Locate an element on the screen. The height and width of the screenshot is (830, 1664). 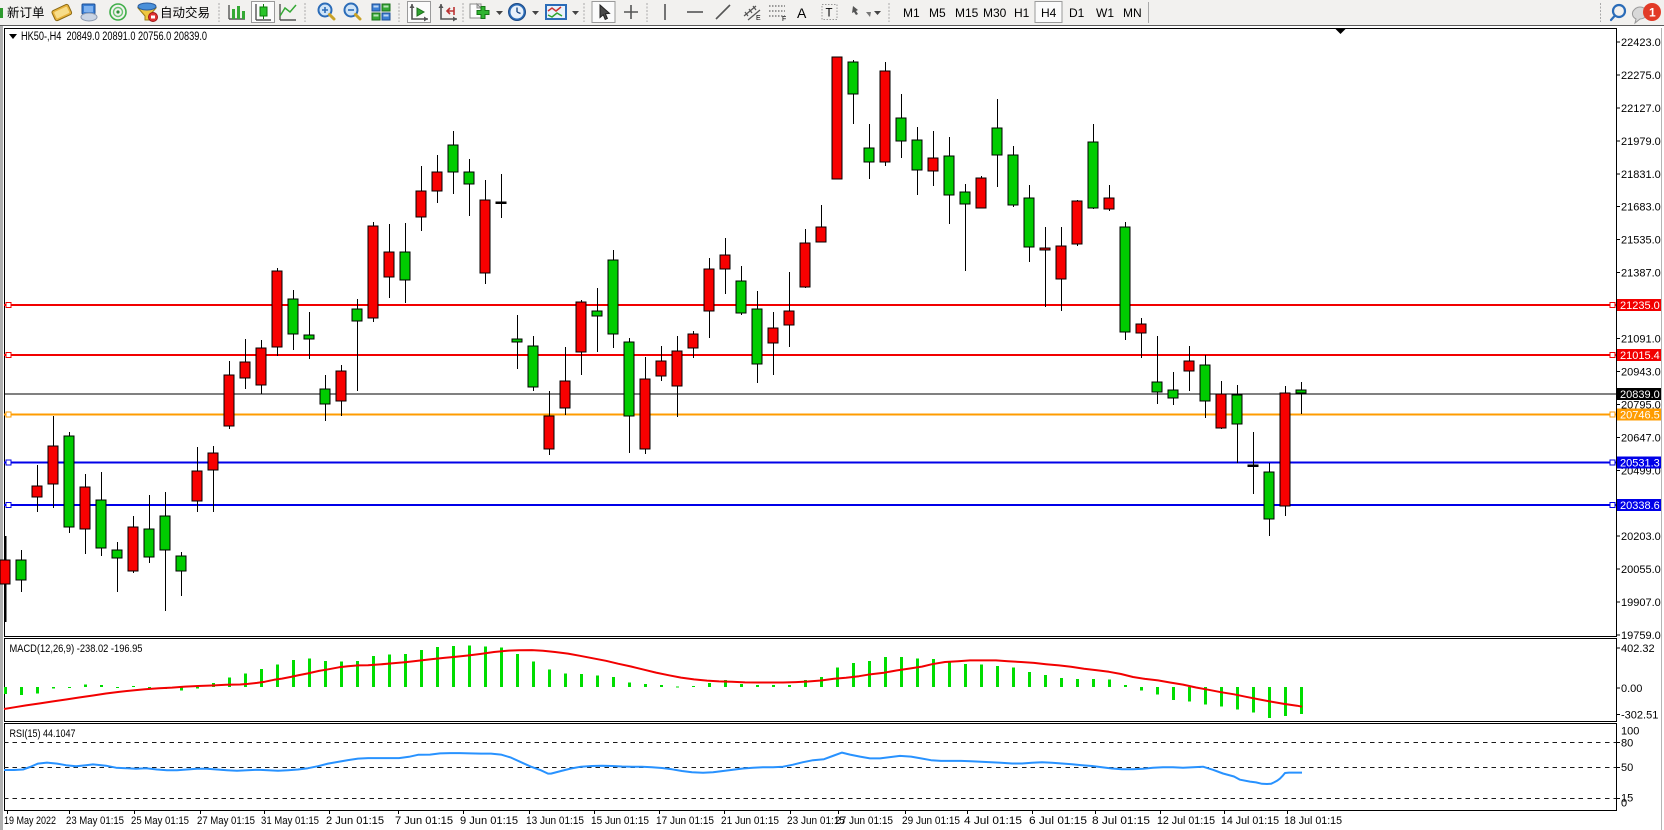
svg-text: F is located at coordinates (784, 19).